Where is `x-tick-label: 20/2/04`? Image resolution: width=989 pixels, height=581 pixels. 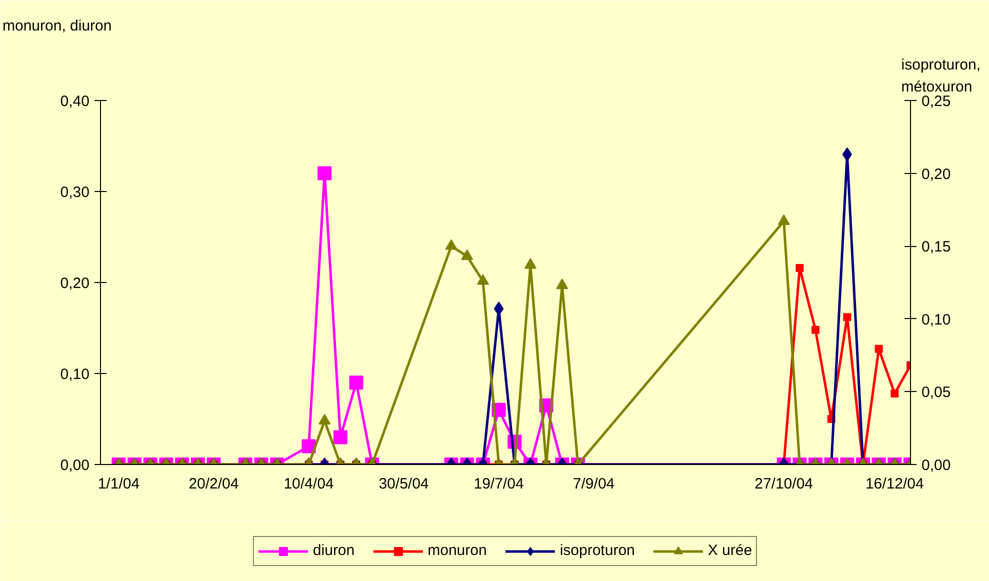
x-tick-label: 20/2/04 is located at coordinates (213, 484).